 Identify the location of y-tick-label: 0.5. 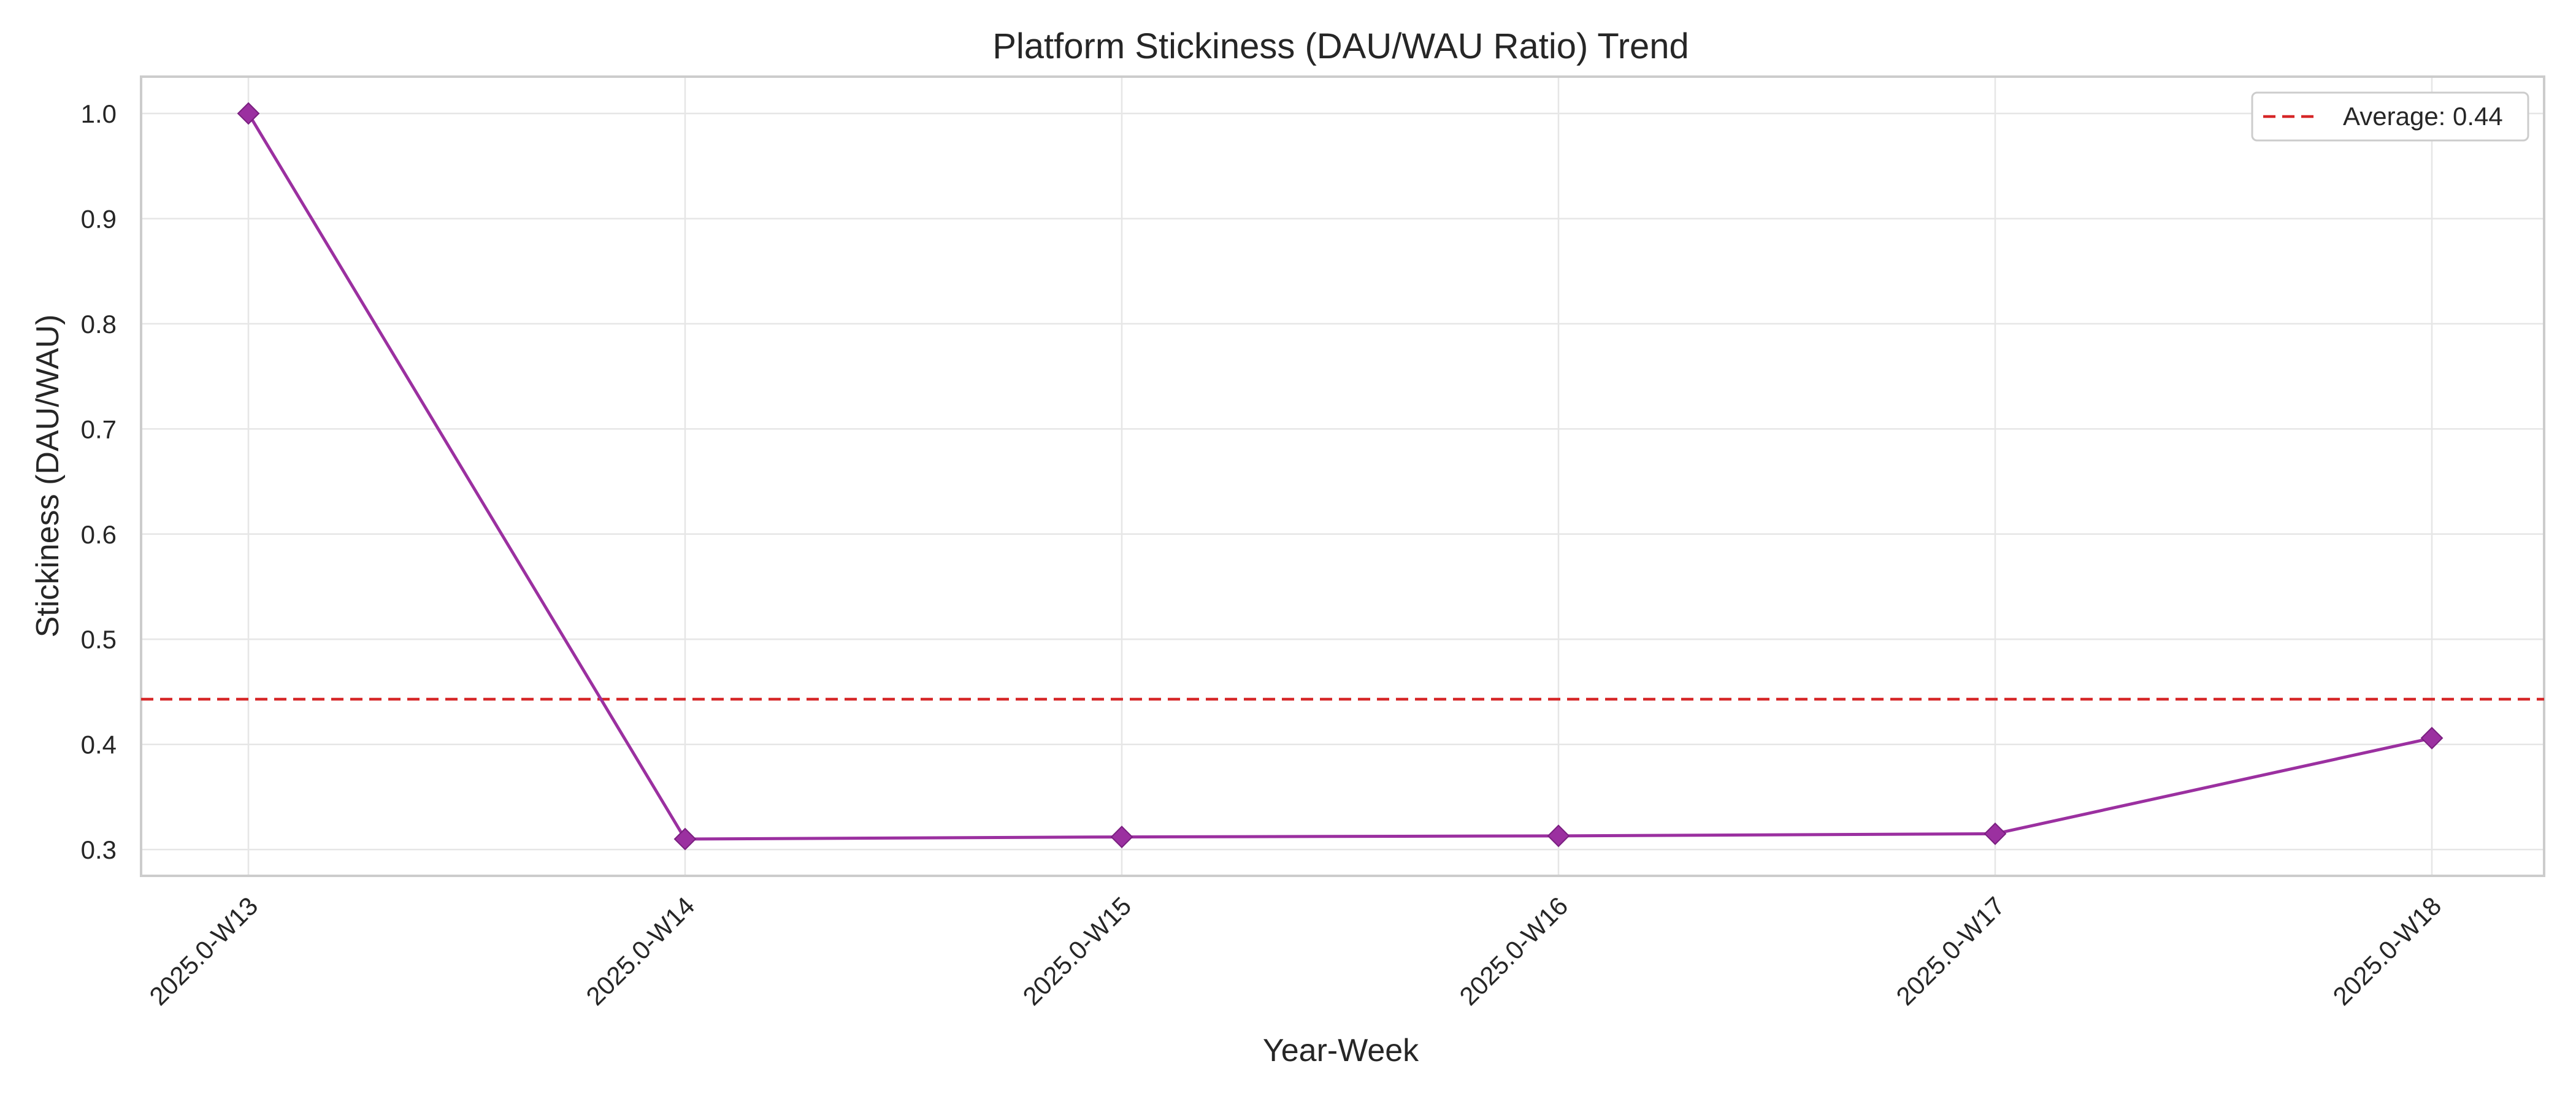
(99, 639).